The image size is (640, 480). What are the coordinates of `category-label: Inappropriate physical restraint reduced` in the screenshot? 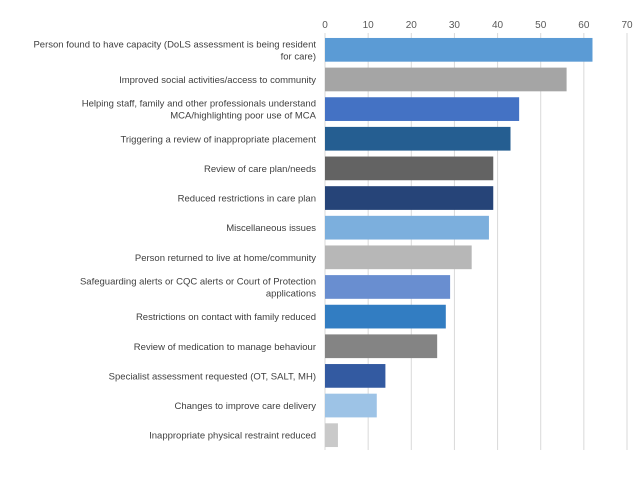 It's located at (232, 436).